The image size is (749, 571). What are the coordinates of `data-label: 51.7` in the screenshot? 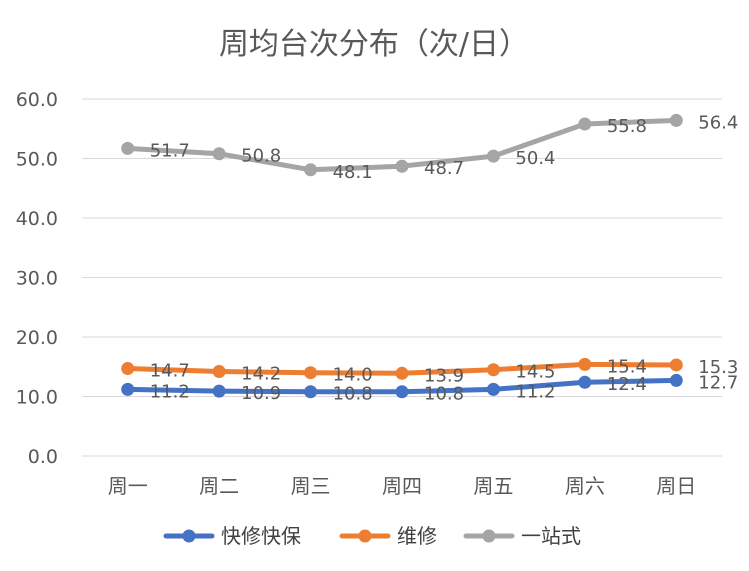 It's located at (170, 150).